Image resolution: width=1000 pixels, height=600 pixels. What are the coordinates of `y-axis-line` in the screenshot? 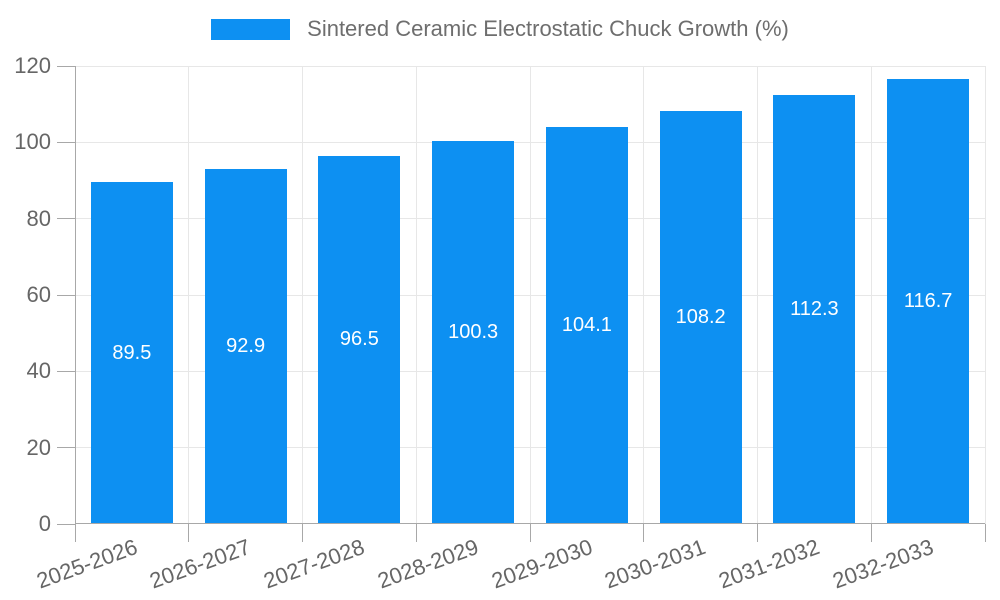 It's located at (75, 295).